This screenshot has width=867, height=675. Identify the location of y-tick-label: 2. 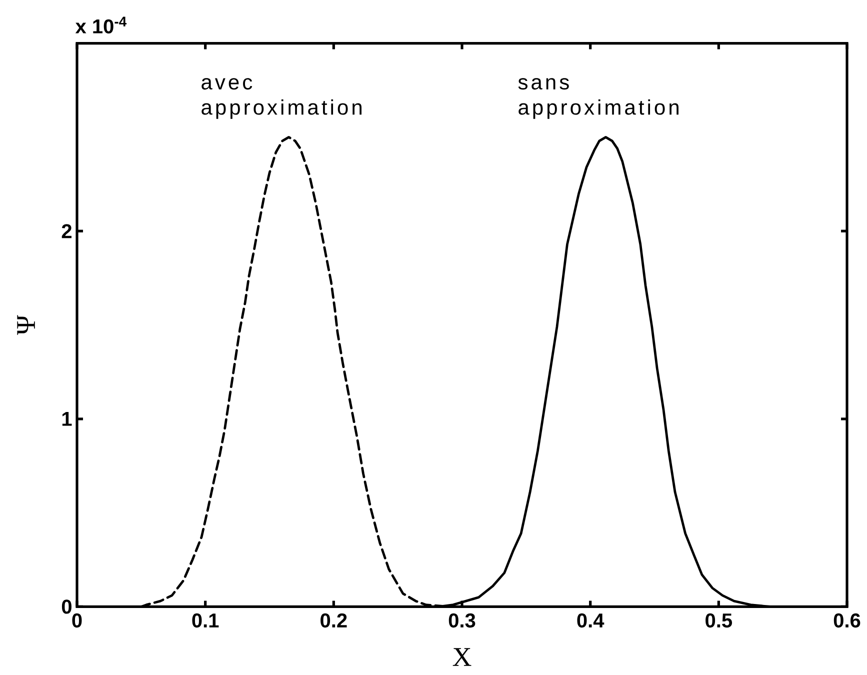
(67, 231).